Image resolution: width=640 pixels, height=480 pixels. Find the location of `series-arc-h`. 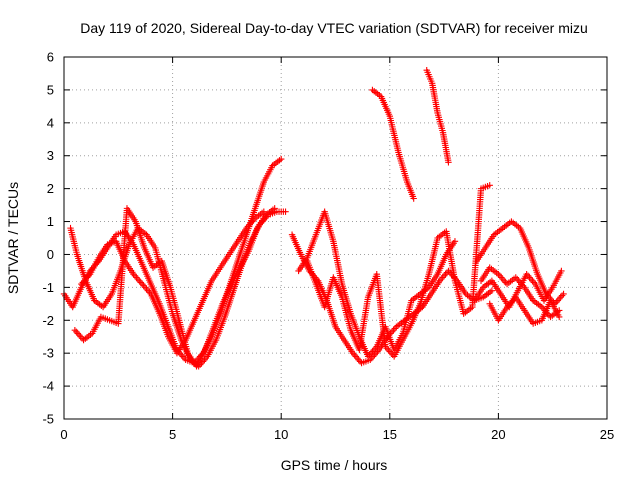

series-arc-h is located at coordinates (393, 144).